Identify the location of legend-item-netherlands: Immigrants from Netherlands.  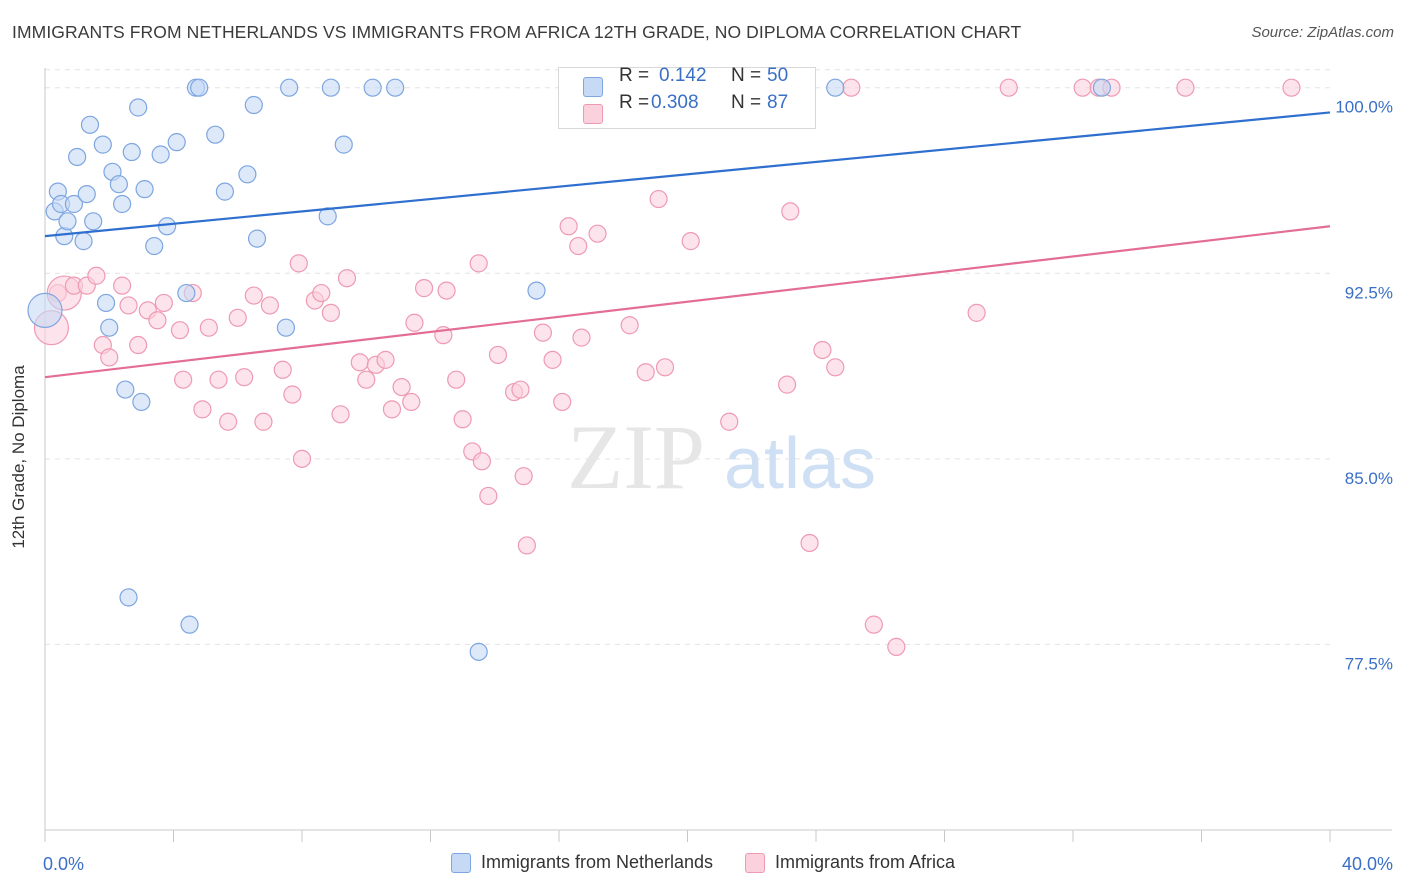
(582, 862).